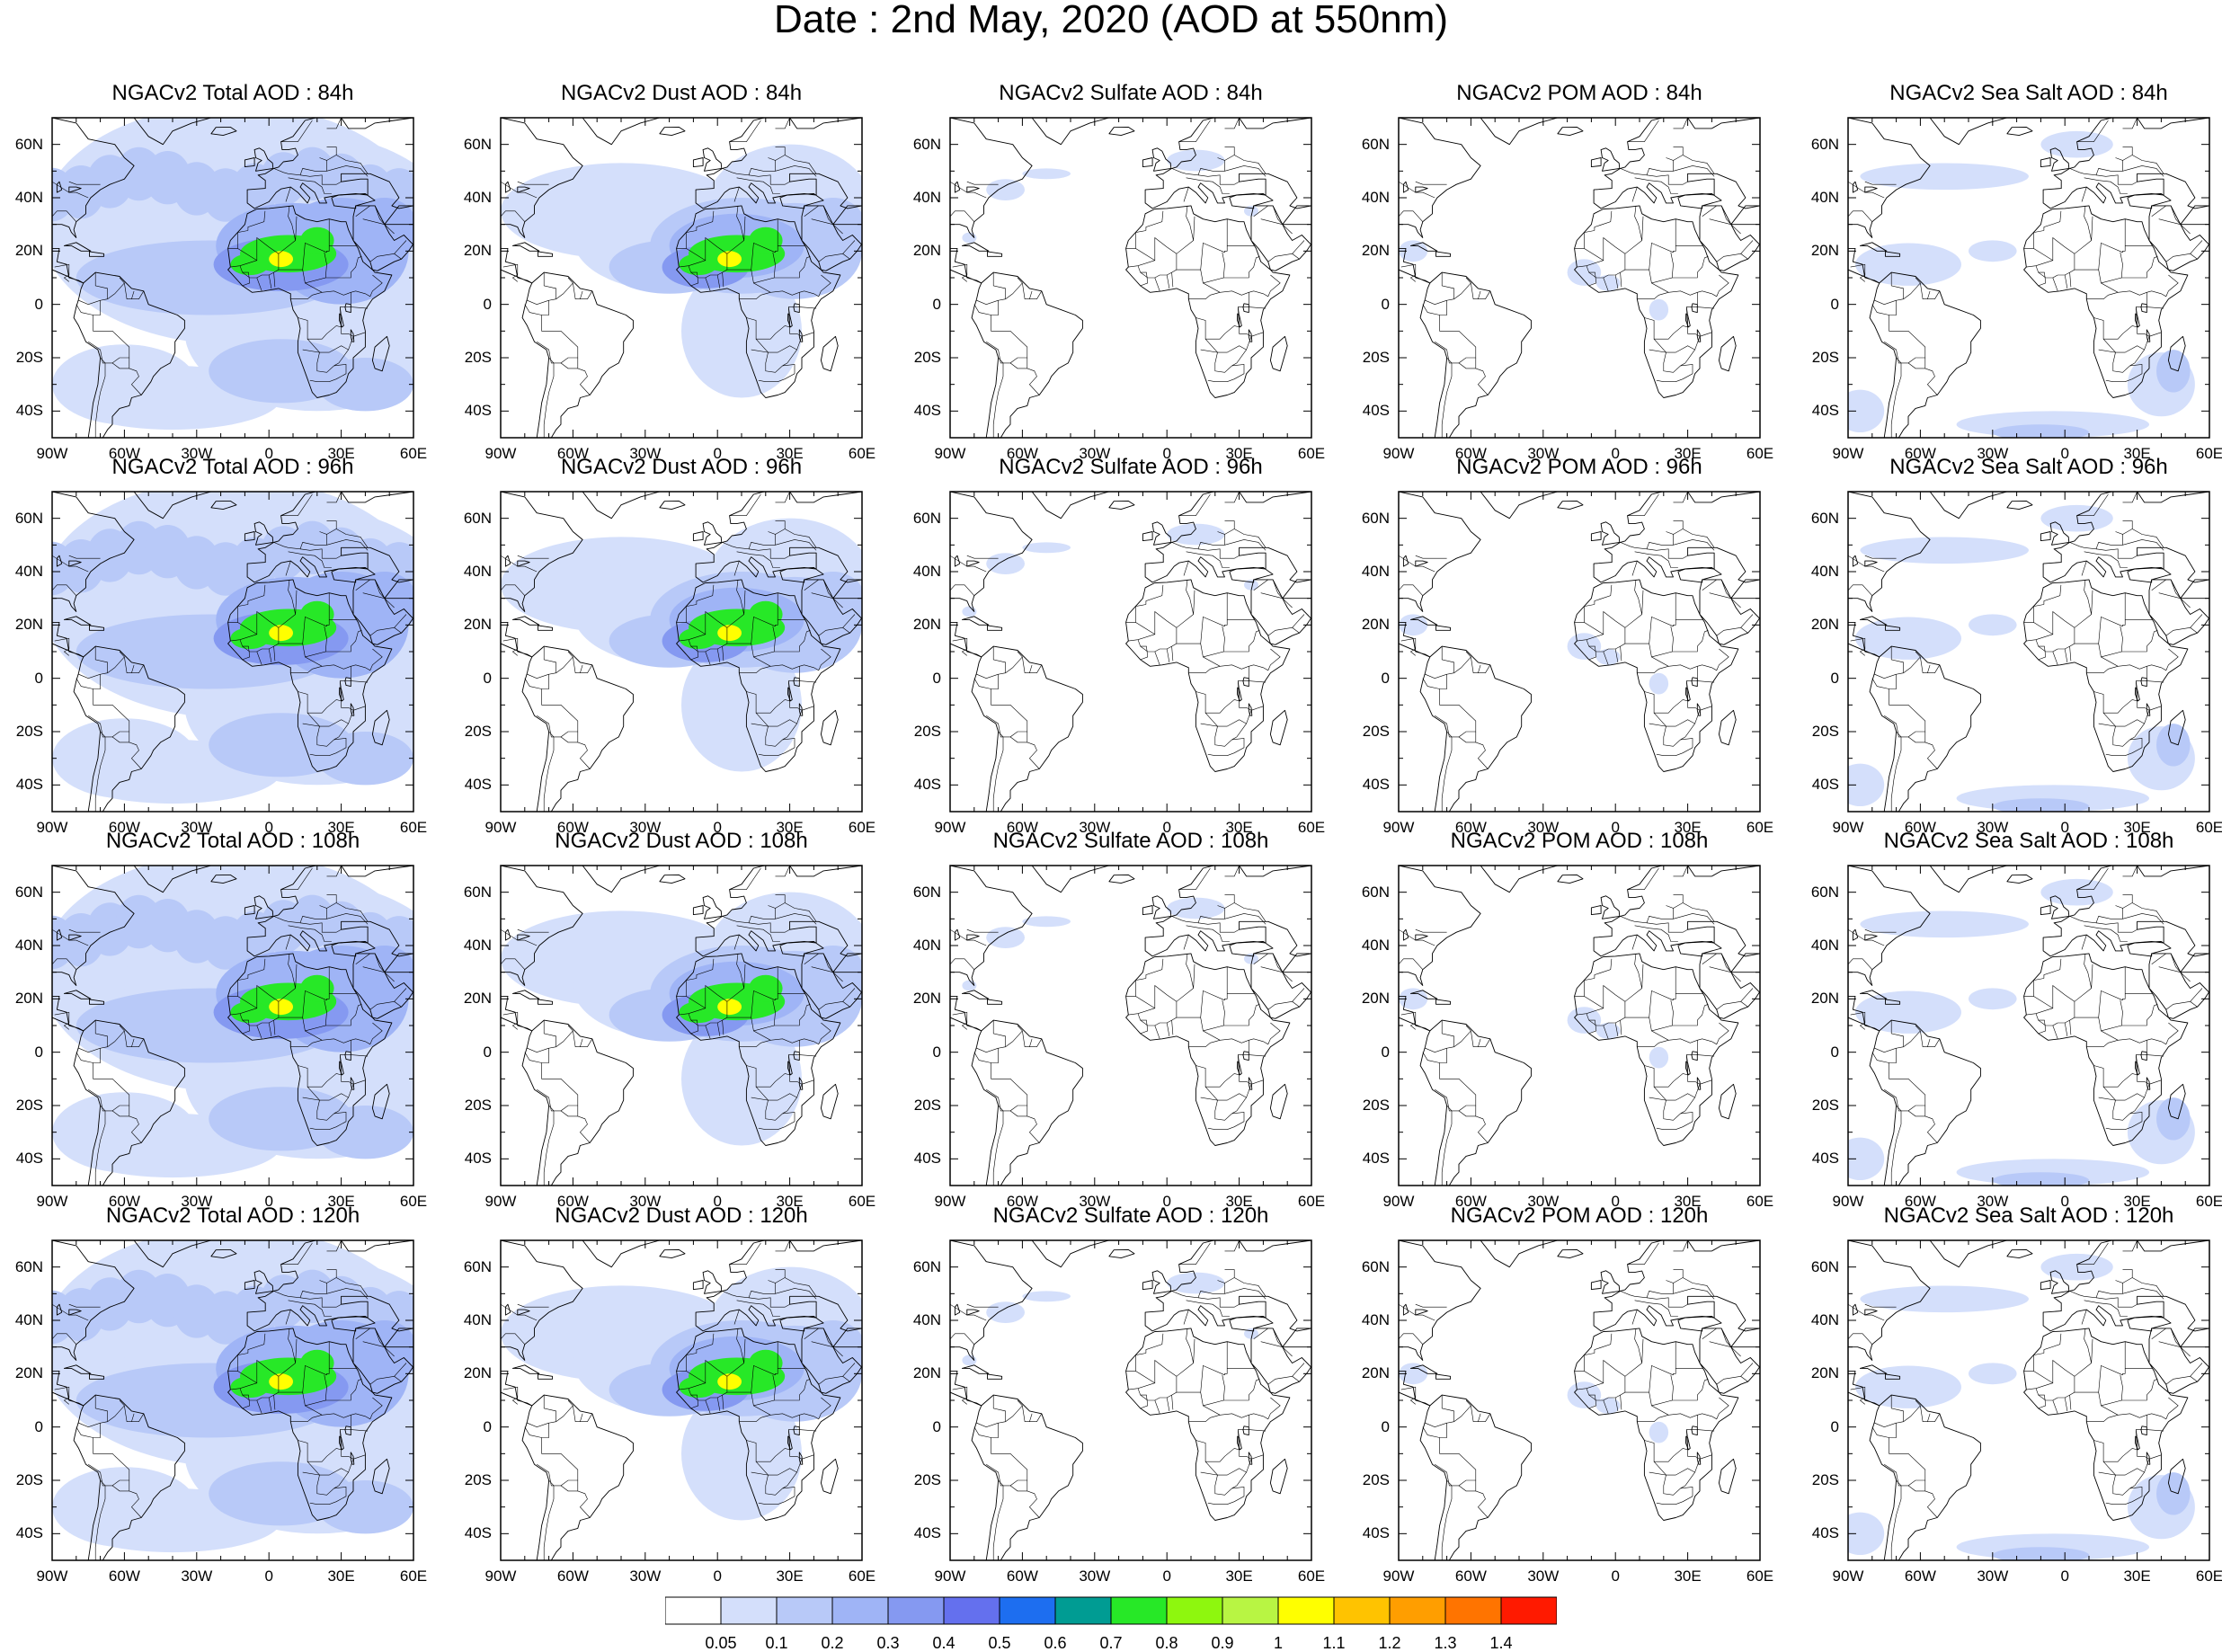  I want to click on lon-tick-label: 60W, so click(572, 453).